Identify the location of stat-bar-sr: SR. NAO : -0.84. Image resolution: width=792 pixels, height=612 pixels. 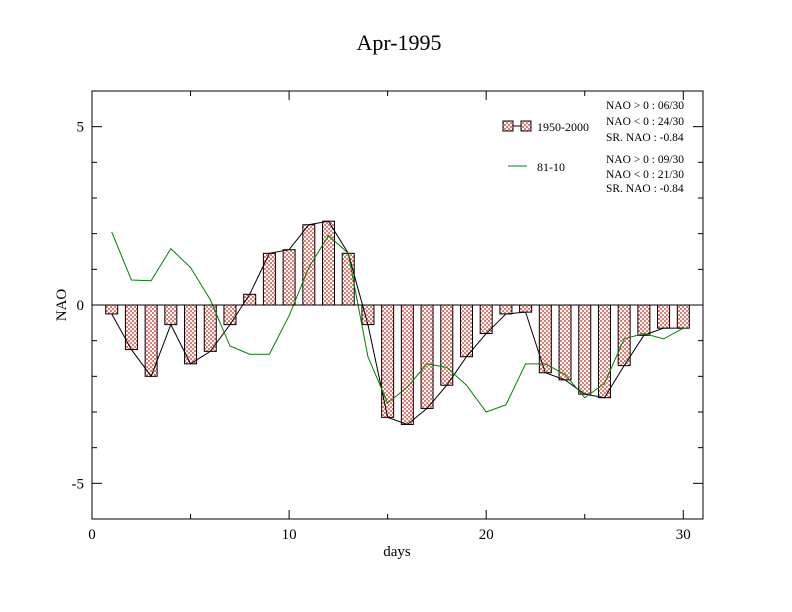
(645, 138).